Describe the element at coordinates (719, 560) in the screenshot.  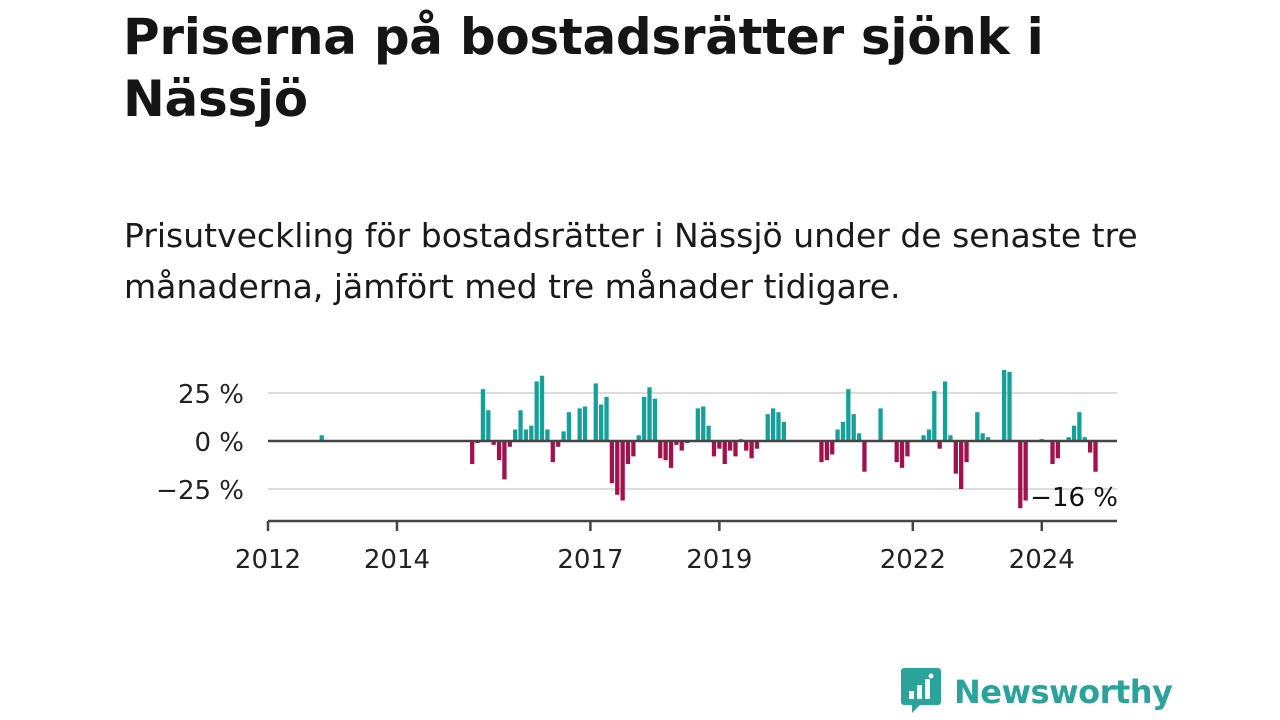
I see `x-tick-label: 2019` at that location.